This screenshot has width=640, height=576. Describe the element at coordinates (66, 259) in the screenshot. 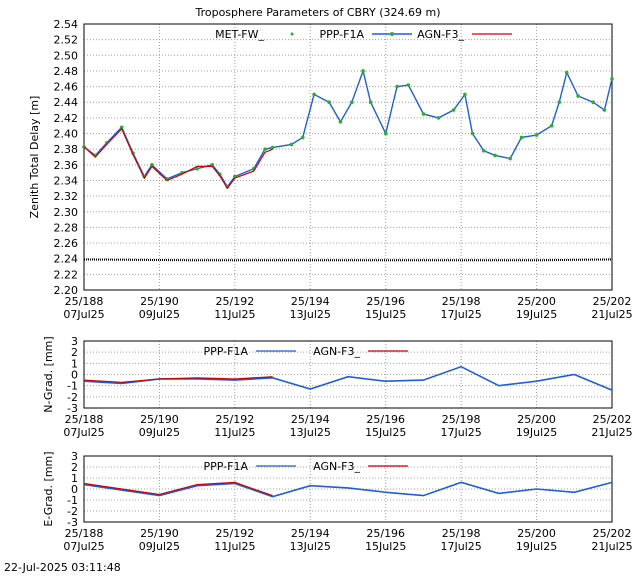

I see `y-tick-label: 2.24` at that location.